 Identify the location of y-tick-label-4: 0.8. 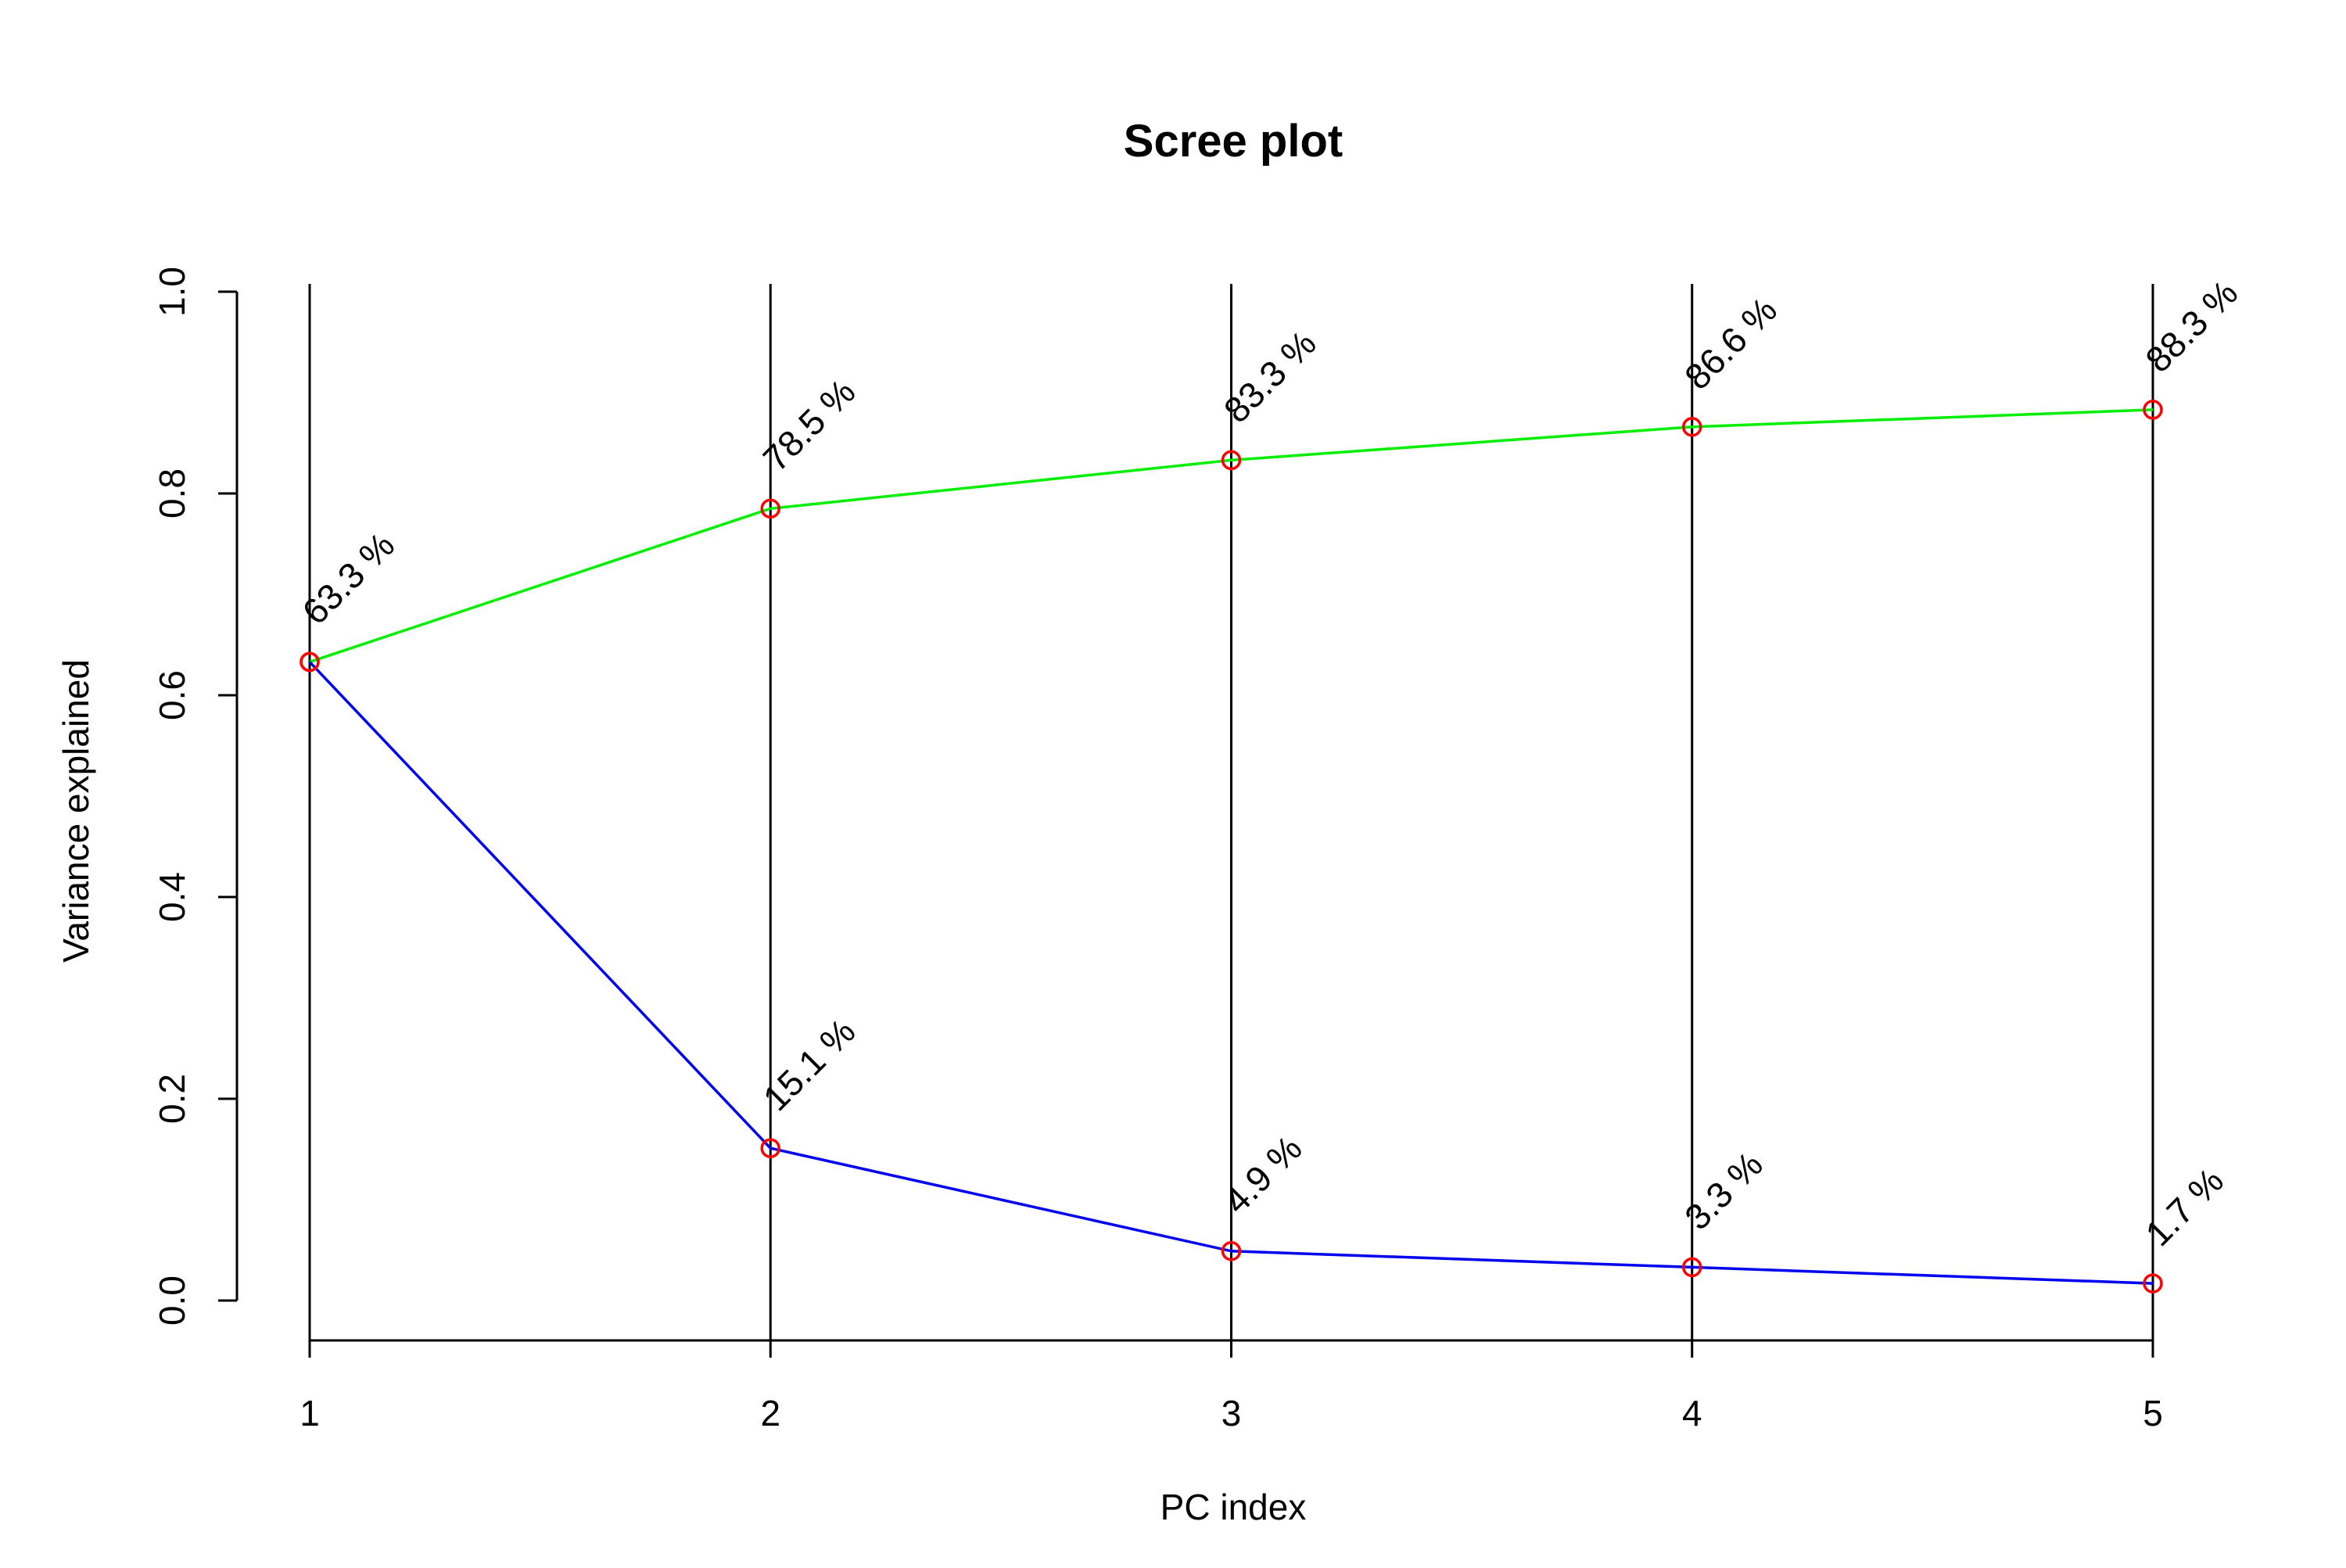
(172, 493).